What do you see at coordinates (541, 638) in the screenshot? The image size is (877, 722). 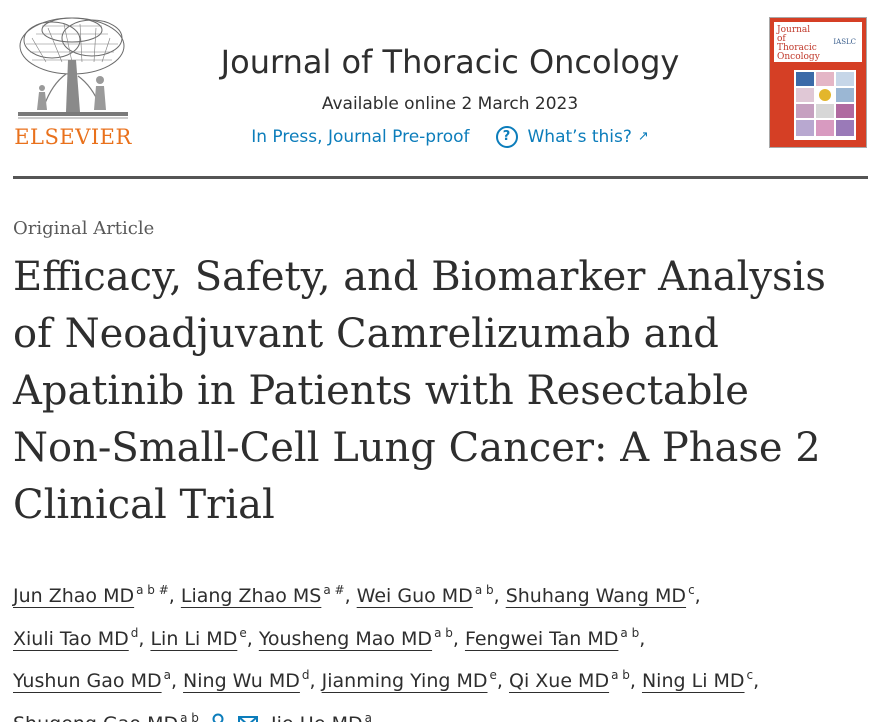 I see `author-name-link: Fengwei Tan MD` at bounding box center [541, 638].